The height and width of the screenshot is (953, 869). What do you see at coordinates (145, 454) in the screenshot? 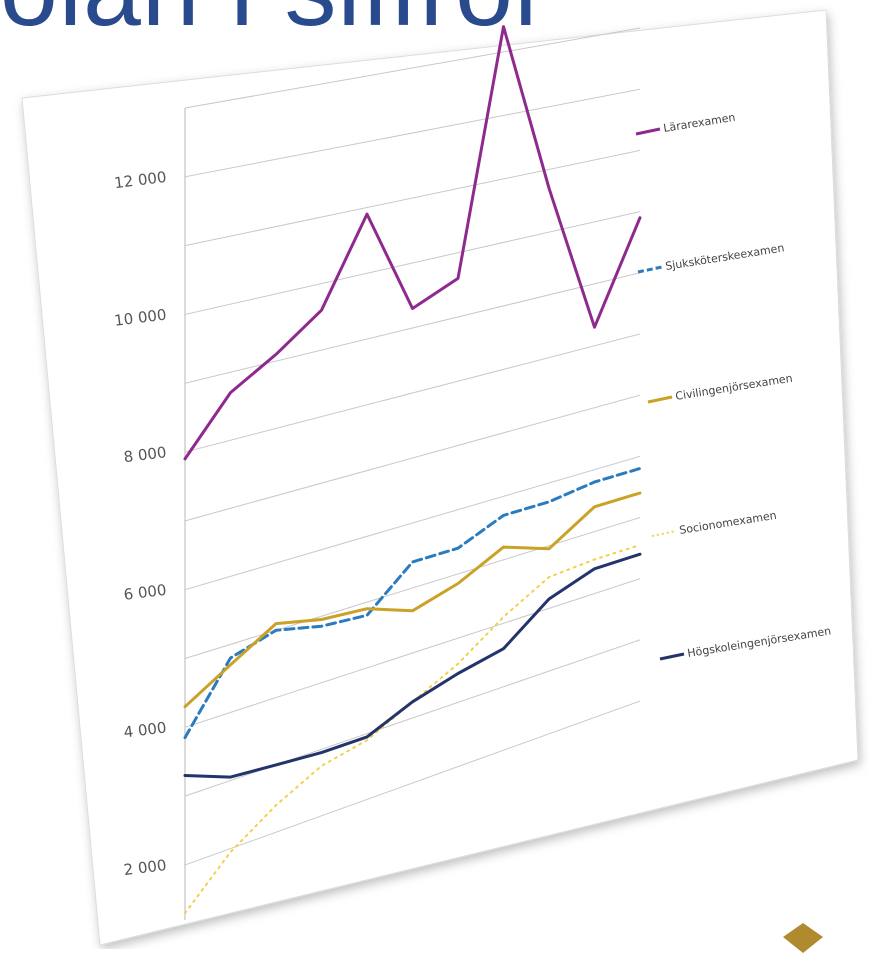
I see `y-tick-label: 8 000` at bounding box center [145, 454].